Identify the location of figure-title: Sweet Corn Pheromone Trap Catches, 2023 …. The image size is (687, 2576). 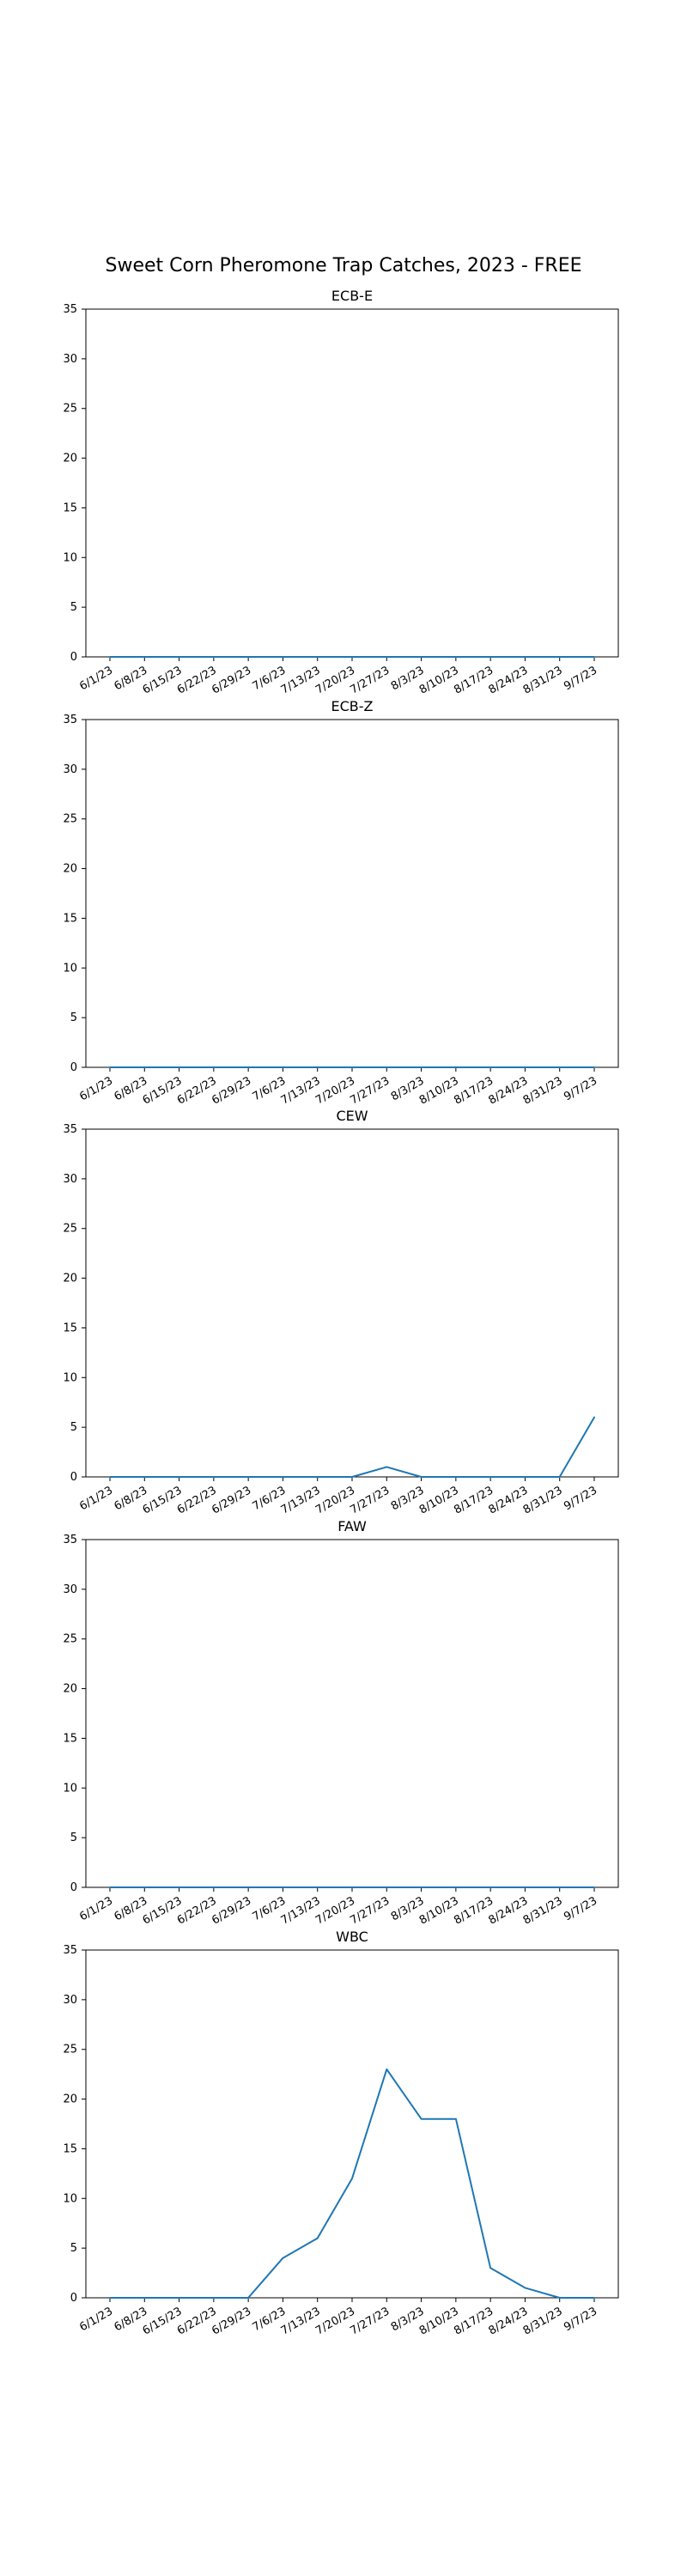
(343, 265).